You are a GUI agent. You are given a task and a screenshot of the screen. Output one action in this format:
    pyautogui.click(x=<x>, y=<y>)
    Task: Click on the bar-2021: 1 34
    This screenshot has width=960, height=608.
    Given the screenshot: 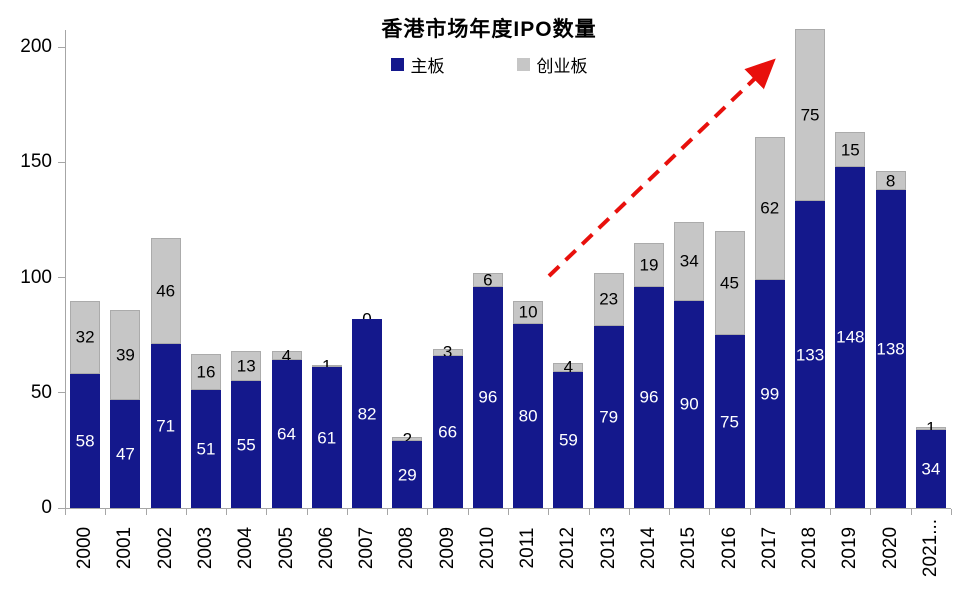 What is the action you would take?
    pyautogui.click(x=930, y=254)
    